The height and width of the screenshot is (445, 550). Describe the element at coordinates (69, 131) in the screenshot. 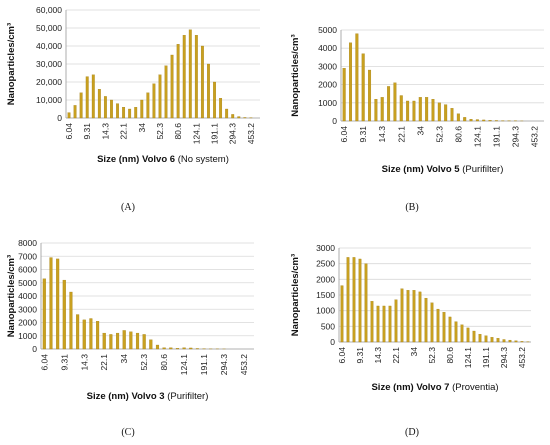

I see `x-tick-label: 6.04` at that location.